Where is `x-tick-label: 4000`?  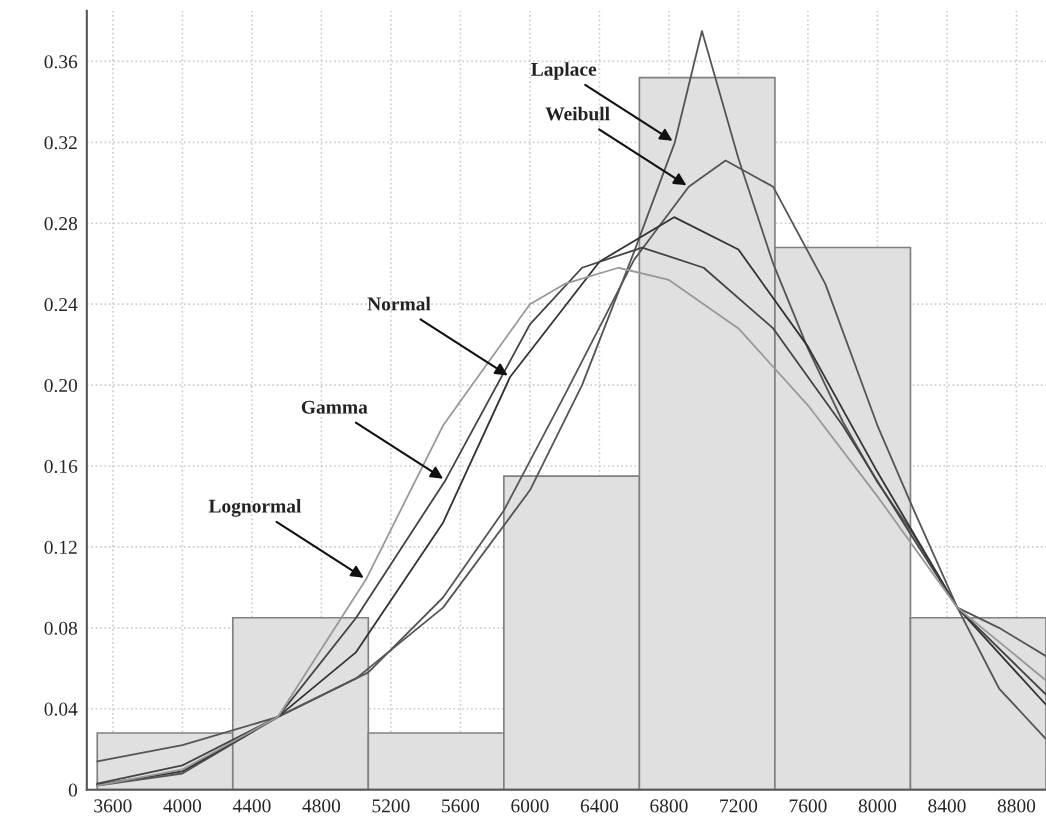
x-tick-label: 4000 is located at coordinates (182, 806).